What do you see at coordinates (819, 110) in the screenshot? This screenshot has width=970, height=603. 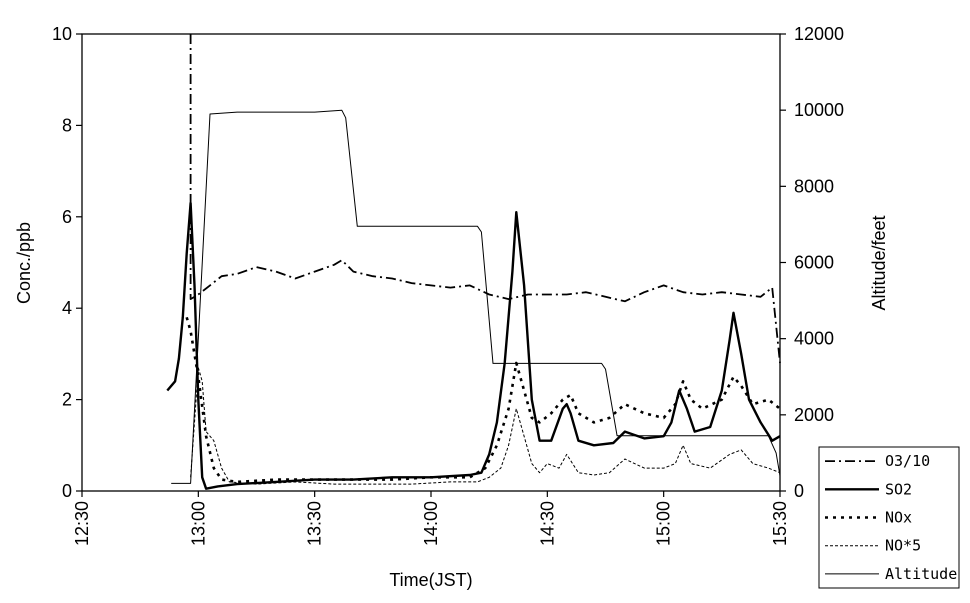 I see `y-right-tick-label: 10000` at bounding box center [819, 110].